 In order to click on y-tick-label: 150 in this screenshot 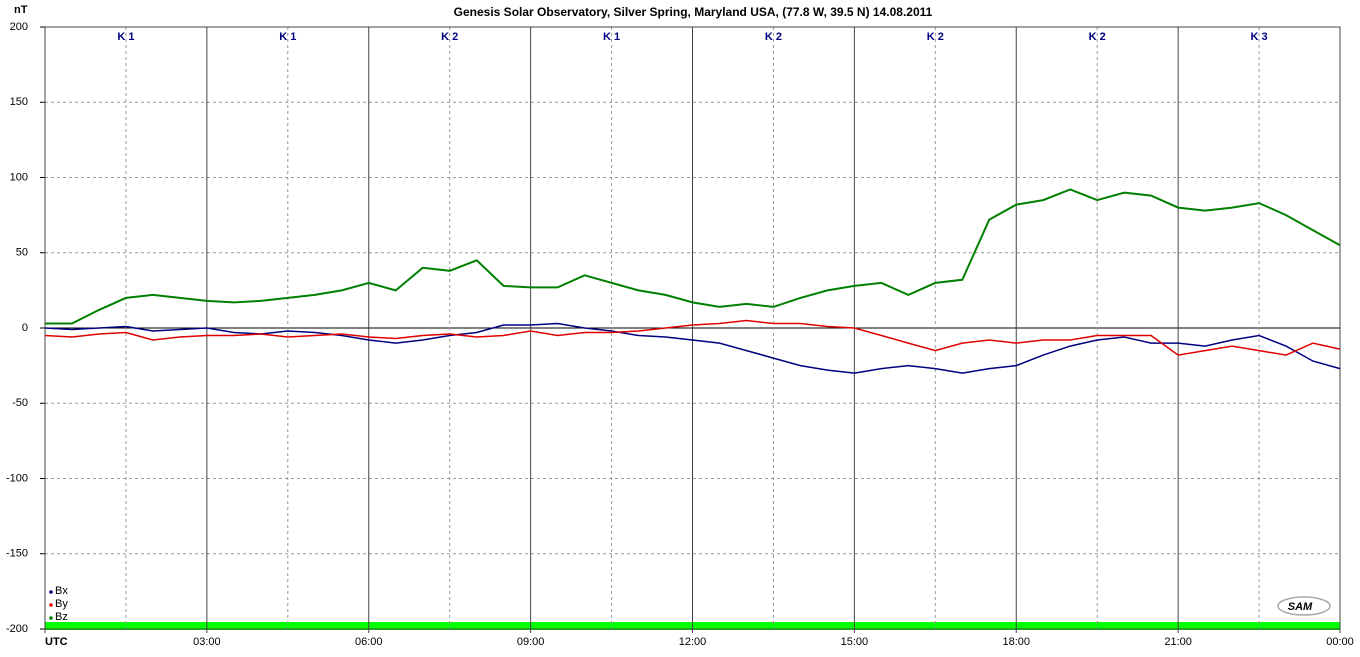, I will do `click(19, 102)`.